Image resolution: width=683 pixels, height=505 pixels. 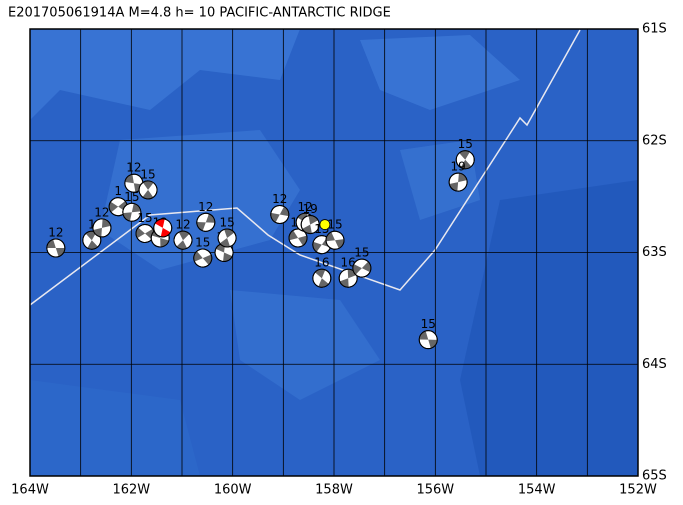 What do you see at coordinates (131, 490) in the screenshot?
I see `x-tick-label: 162W` at bounding box center [131, 490].